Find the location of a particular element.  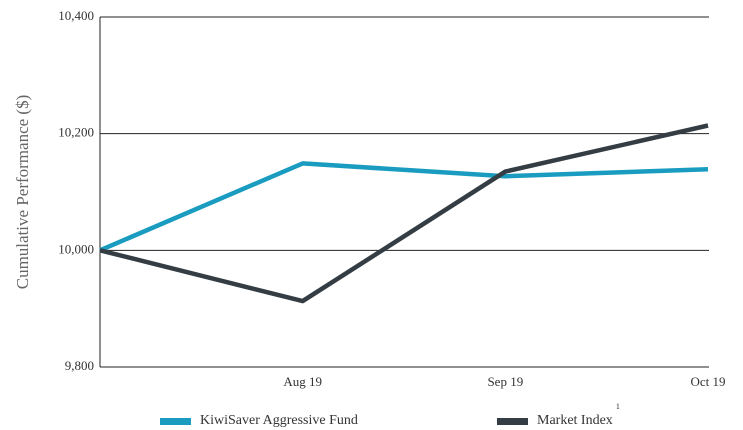

x-tick-label: Aug 19 is located at coordinates (302, 381).